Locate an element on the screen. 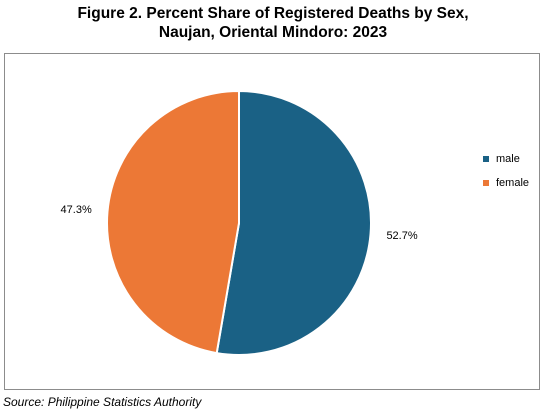  source-note: Source: Philippine Statistics Authority is located at coordinates (102, 402).